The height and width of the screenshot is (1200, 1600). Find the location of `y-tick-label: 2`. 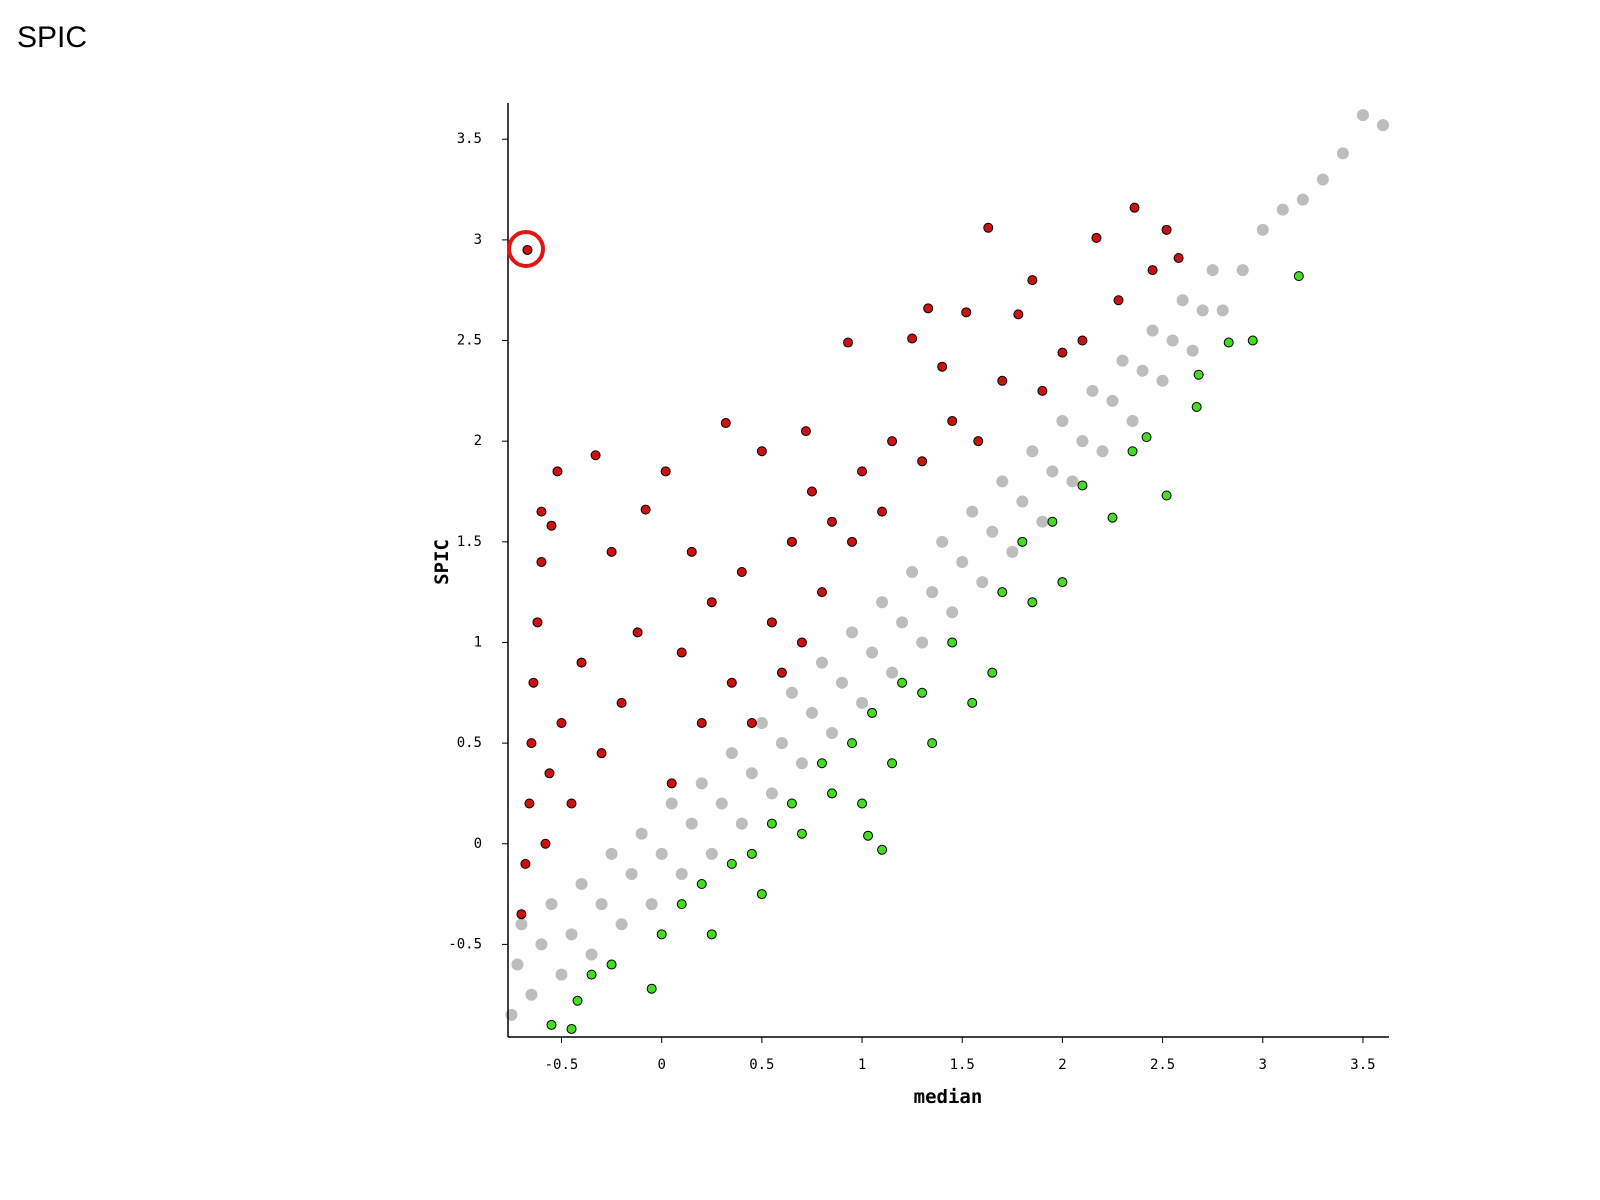

y-tick-label: 2 is located at coordinates (478, 441).